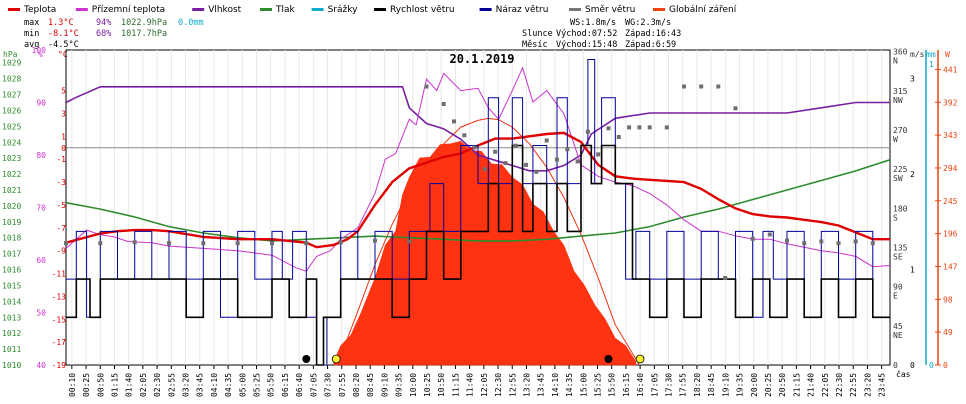 The height and width of the screenshot is (404, 966). What do you see at coordinates (11, 95) in the screenshot?
I see `pressure-tick-2: 1027` at bounding box center [11, 95].